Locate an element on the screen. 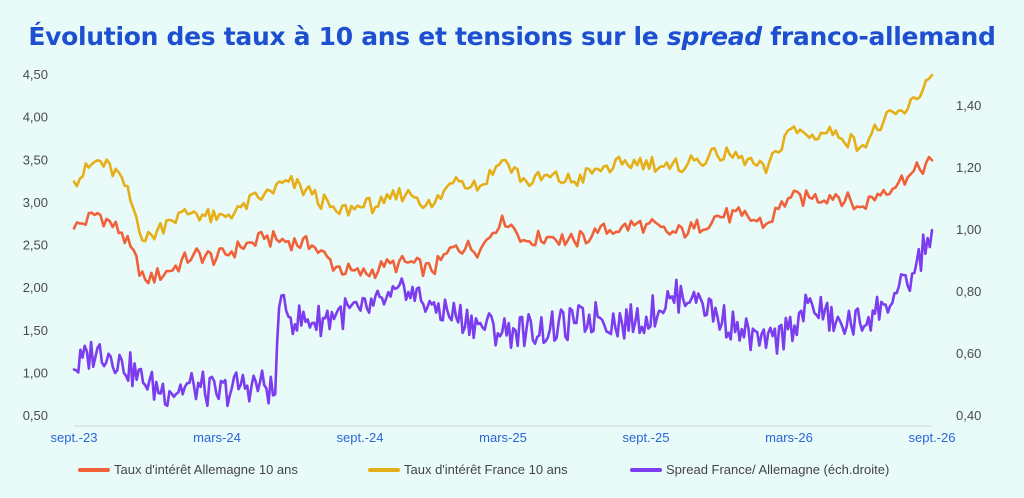 The image size is (1024, 498). y-right-tick-label: 1,00 is located at coordinates (968, 229).